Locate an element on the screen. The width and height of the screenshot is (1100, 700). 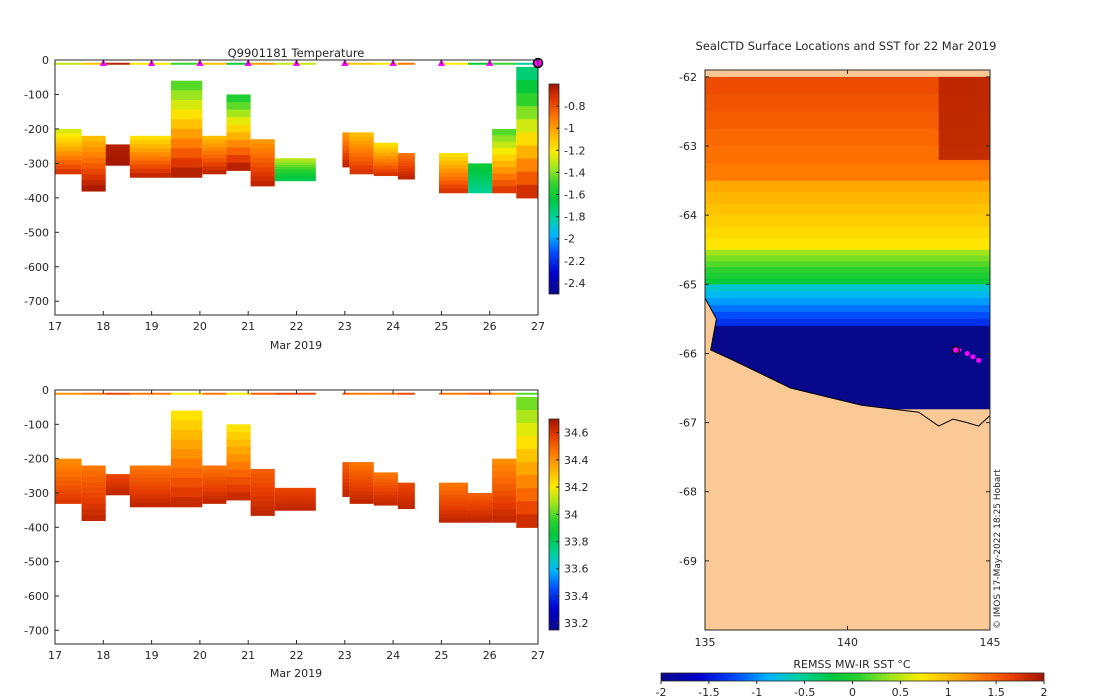
y-tick-label: -69 is located at coordinates (688, 561).